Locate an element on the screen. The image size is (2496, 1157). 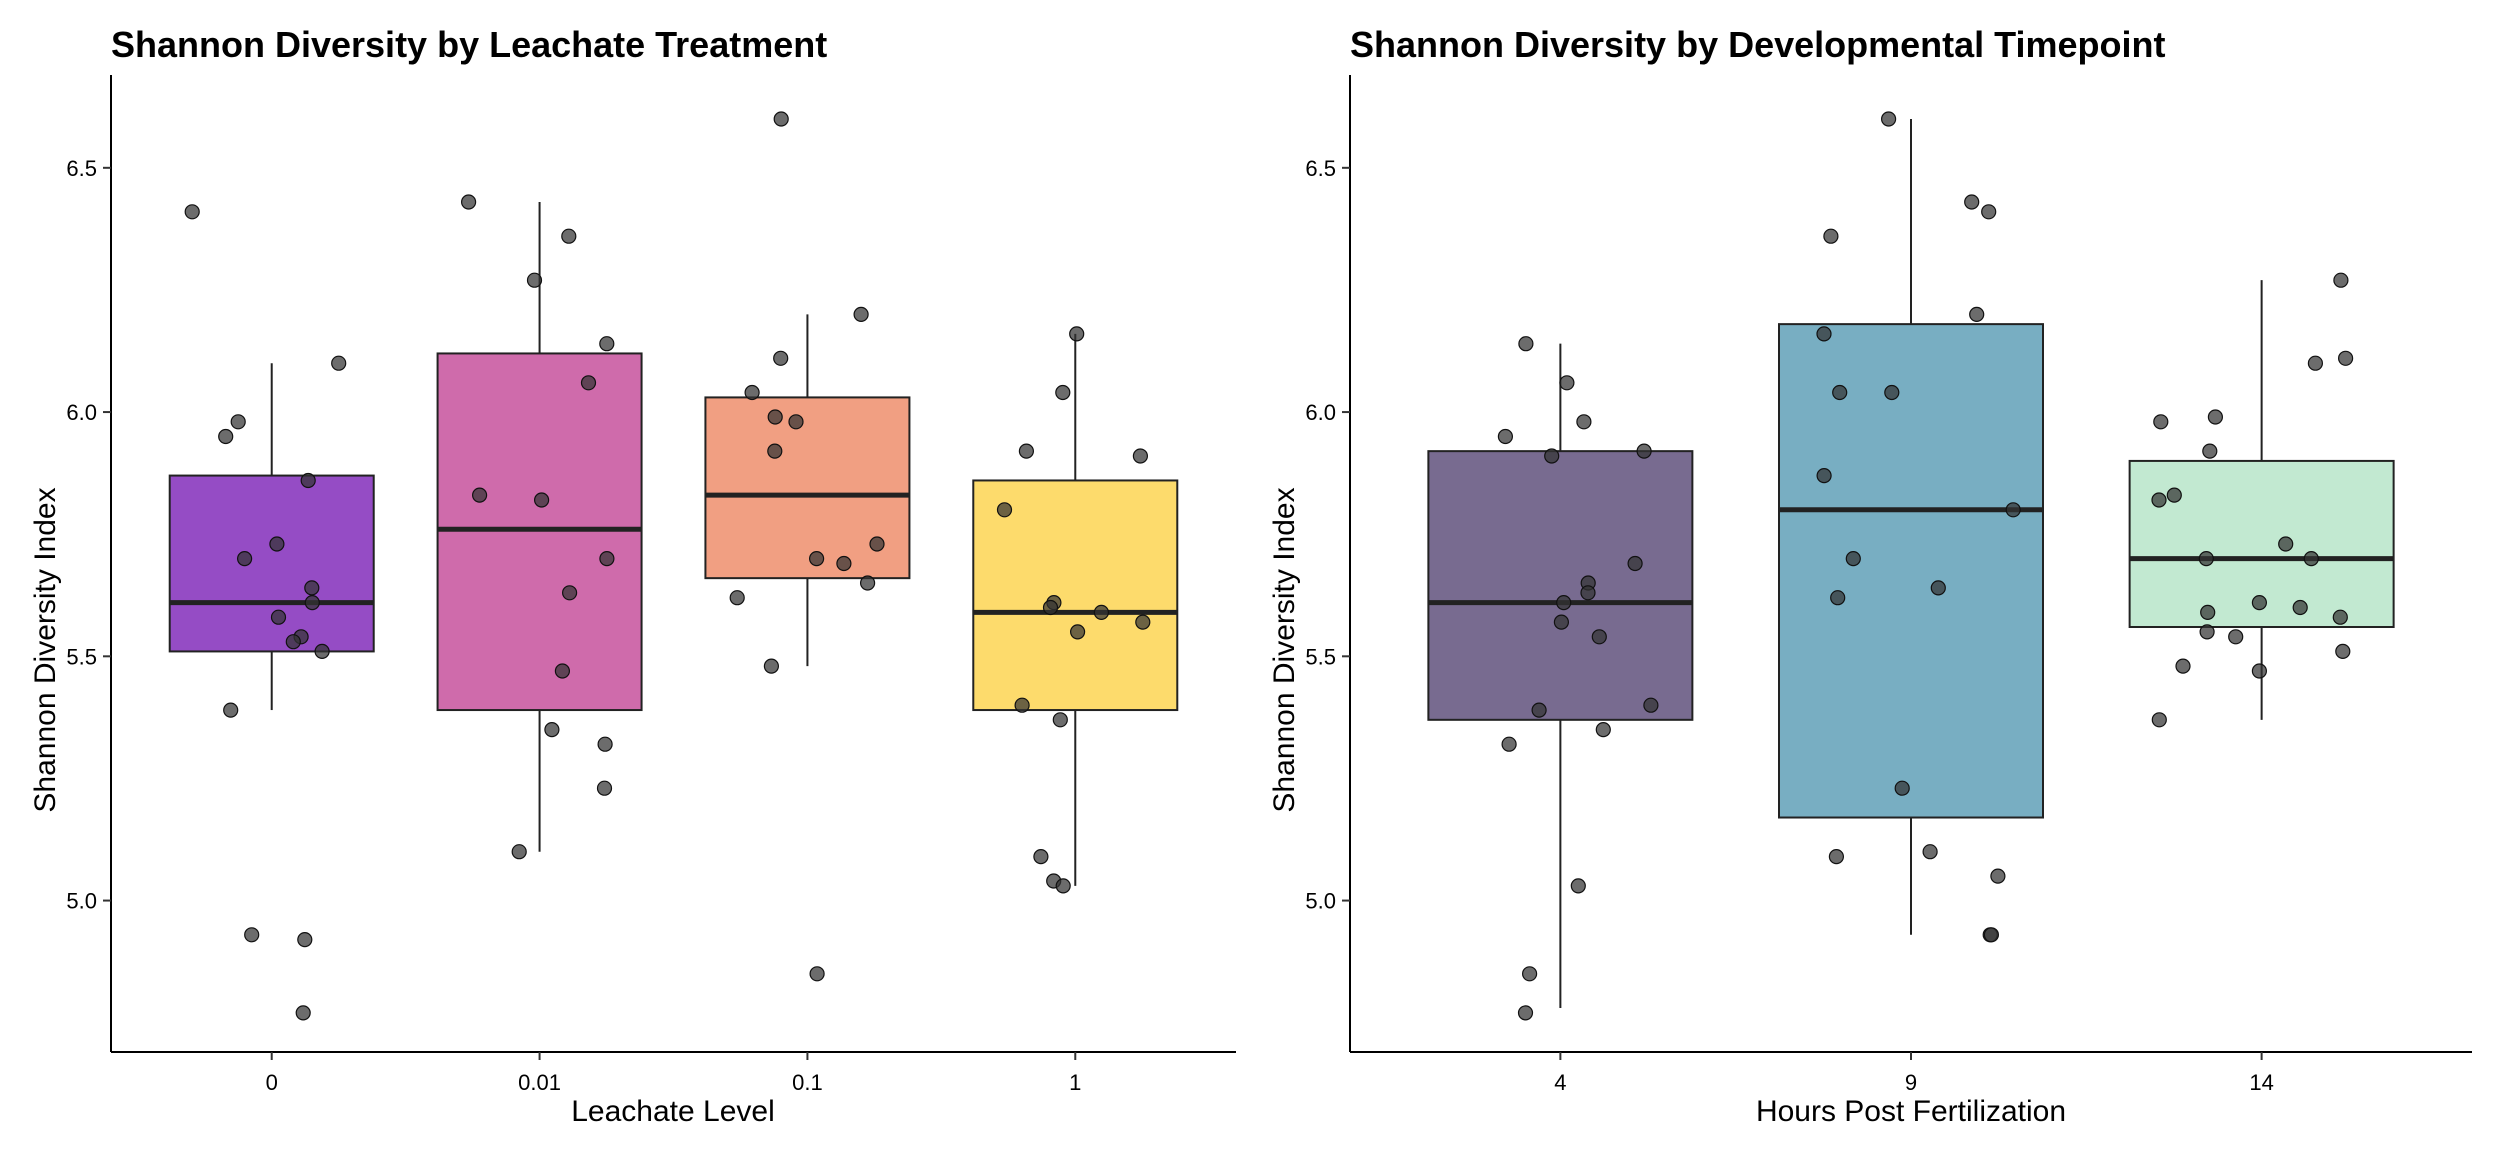
x-tick-label: 9 is located at coordinates (1911, 1082).